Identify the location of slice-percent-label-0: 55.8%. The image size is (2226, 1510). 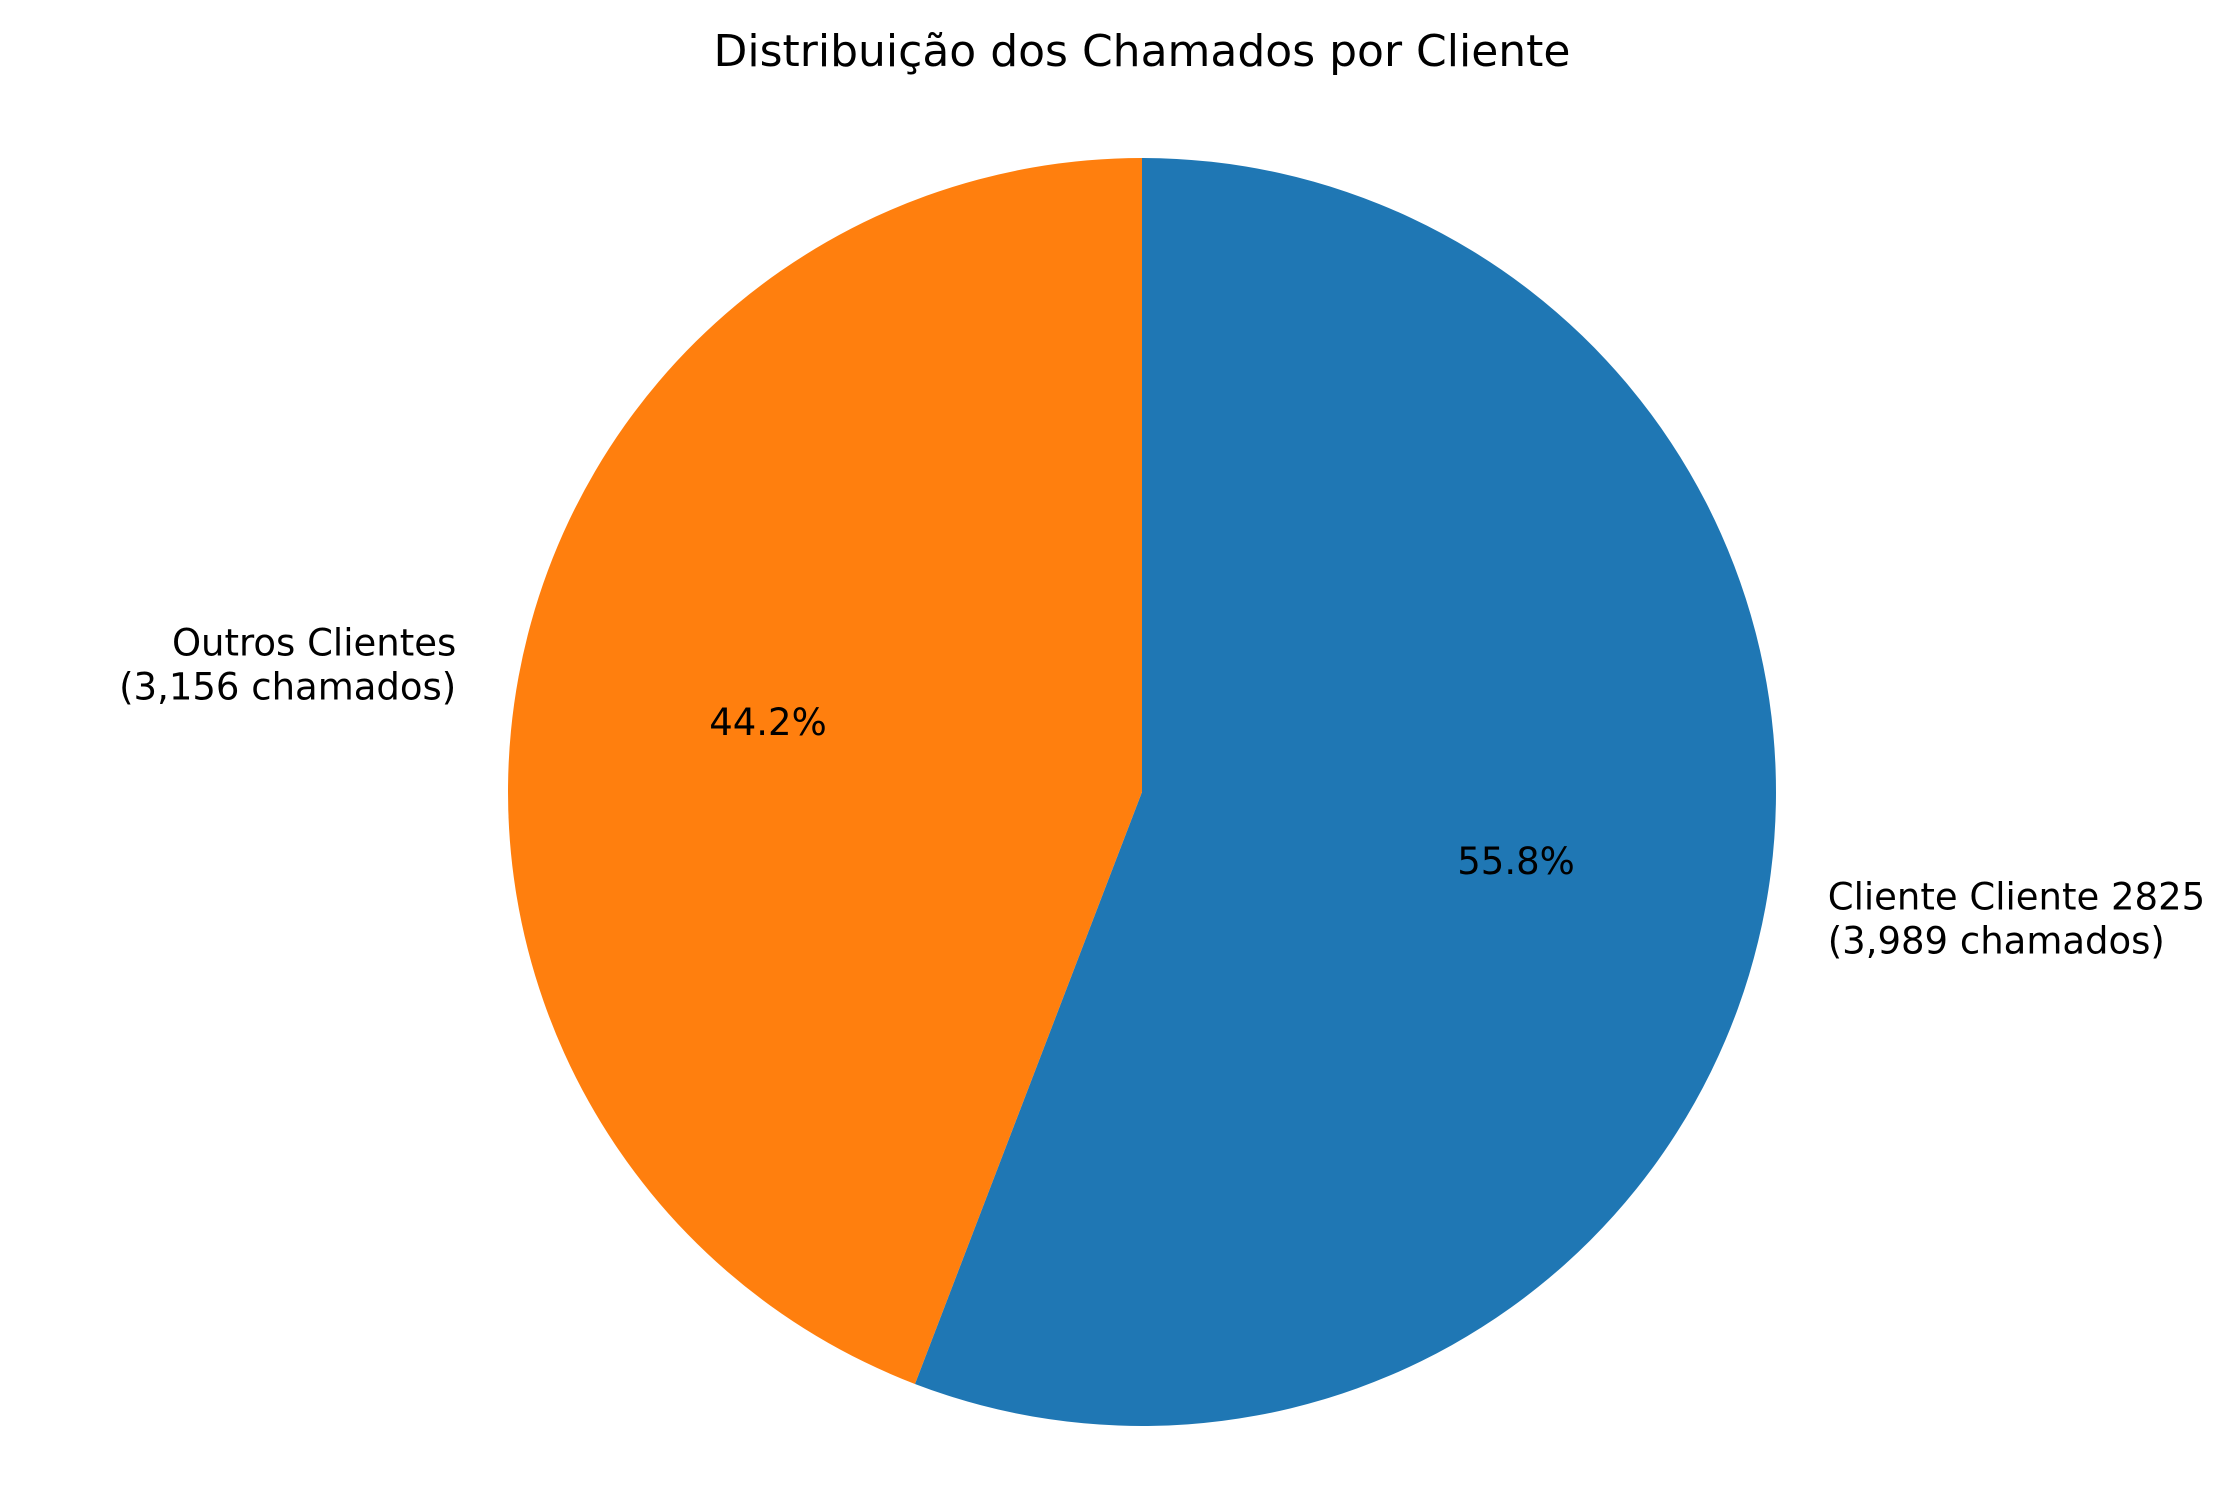
(1516, 861).